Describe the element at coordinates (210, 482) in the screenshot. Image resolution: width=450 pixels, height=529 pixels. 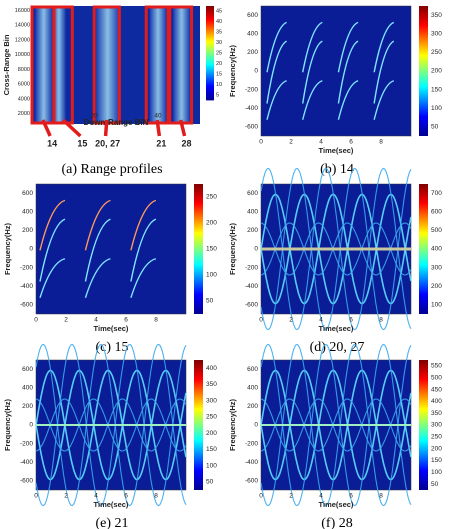
I see `colorbar-tick-label: 50` at that location.